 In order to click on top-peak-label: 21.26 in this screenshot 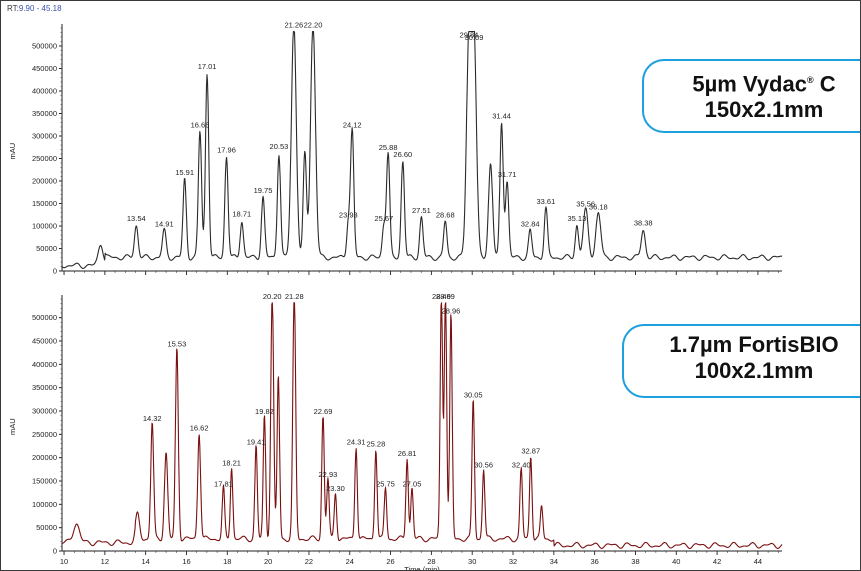, I will do `click(293, 25)`.